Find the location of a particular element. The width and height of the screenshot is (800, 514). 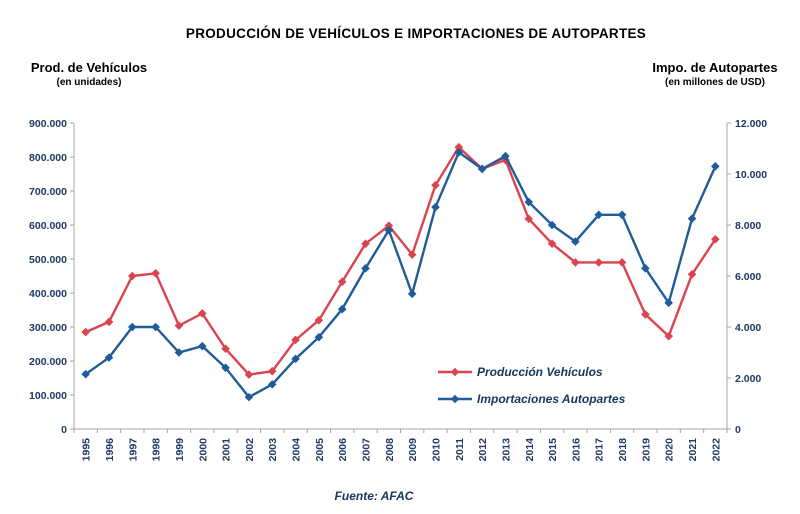

svg-text: 2.000 is located at coordinates (748, 379).